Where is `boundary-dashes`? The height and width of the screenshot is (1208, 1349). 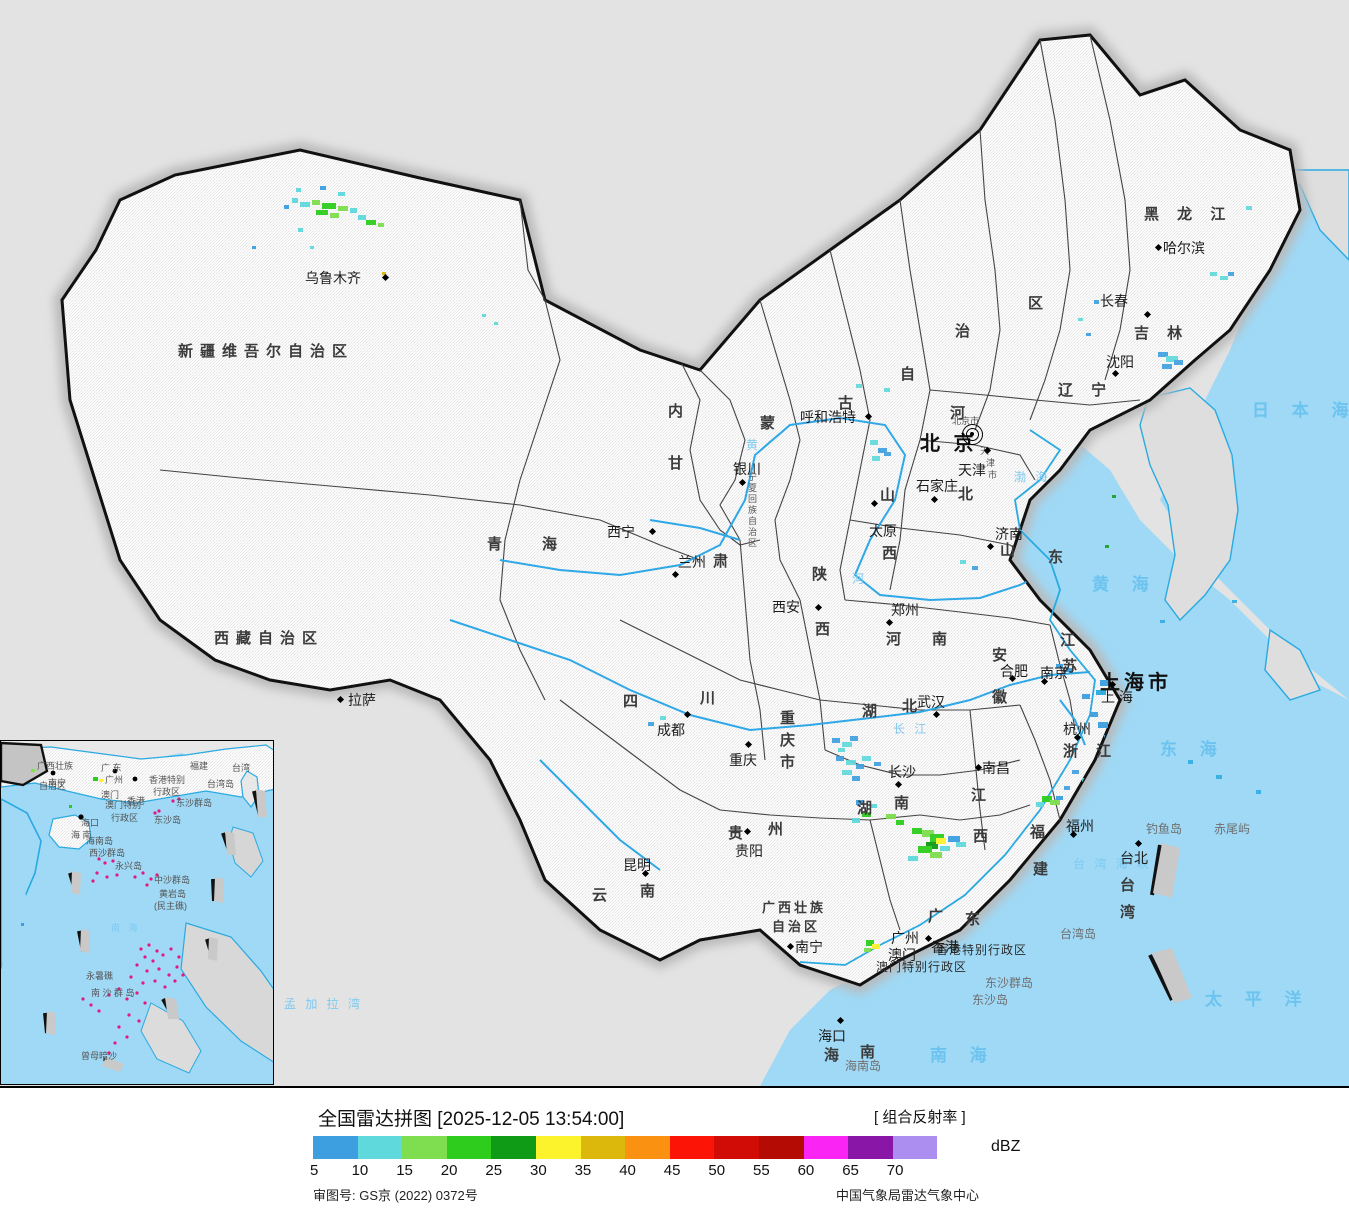
boundary-dashes is located at coordinates (1161, 922).